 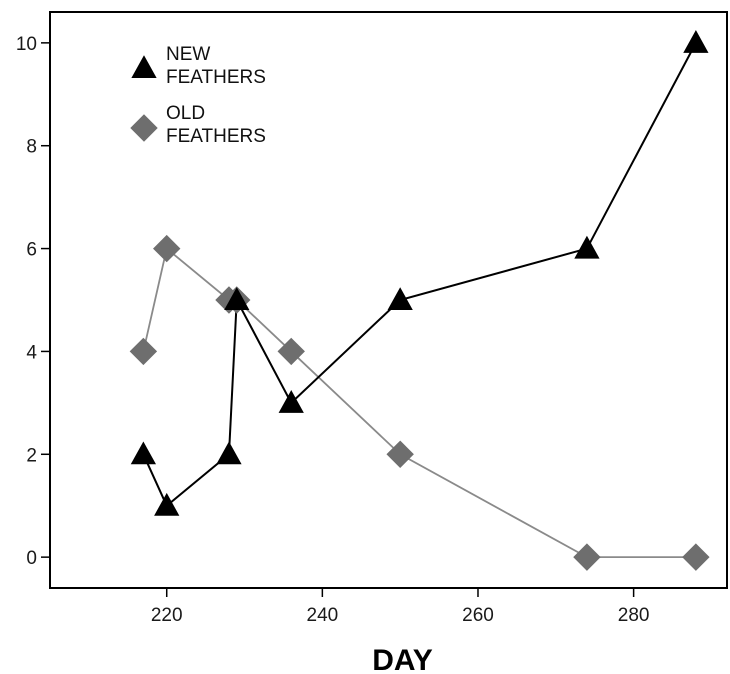 What do you see at coordinates (167, 615) in the screenshot?
I see `x-tick-label: 220` at bounding box center [167, 615].